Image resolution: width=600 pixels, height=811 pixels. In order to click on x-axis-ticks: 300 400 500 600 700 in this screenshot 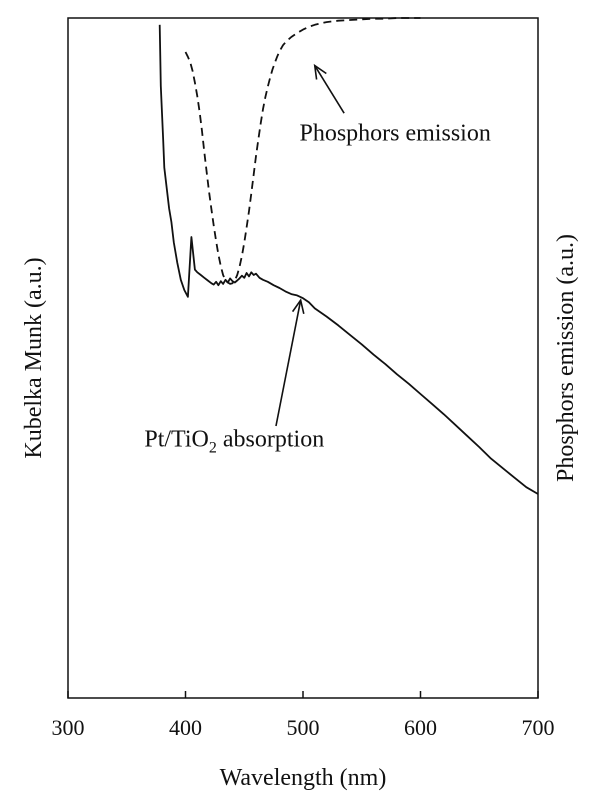, I will do `click(303, 715)`.